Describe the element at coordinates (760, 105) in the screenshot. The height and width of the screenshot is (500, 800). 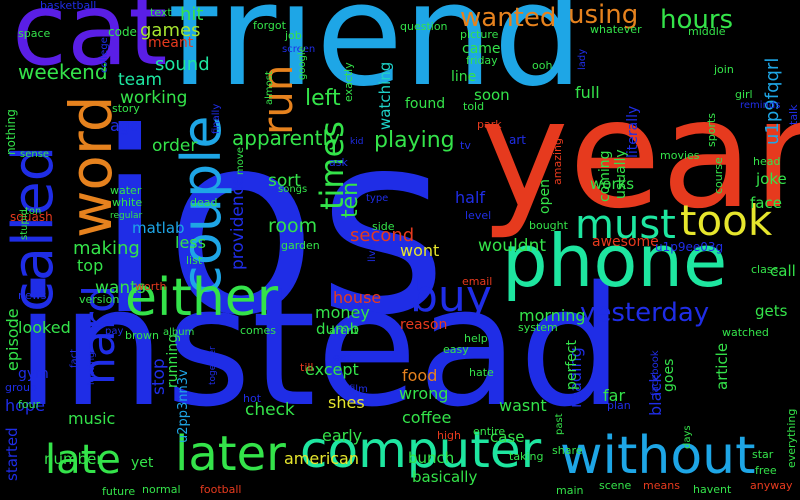
I see `word-reminds: reminds` at that location.